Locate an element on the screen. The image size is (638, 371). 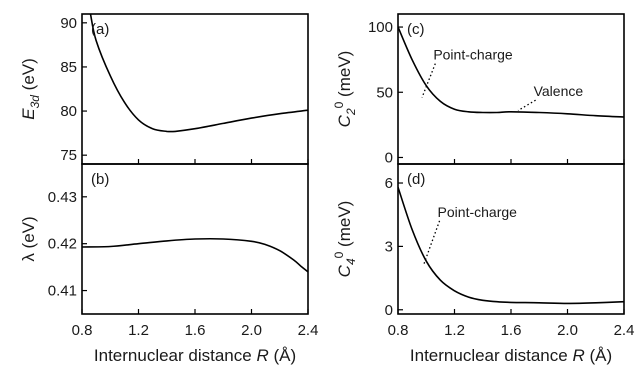
curve-b is located at coordinates (195, 255).